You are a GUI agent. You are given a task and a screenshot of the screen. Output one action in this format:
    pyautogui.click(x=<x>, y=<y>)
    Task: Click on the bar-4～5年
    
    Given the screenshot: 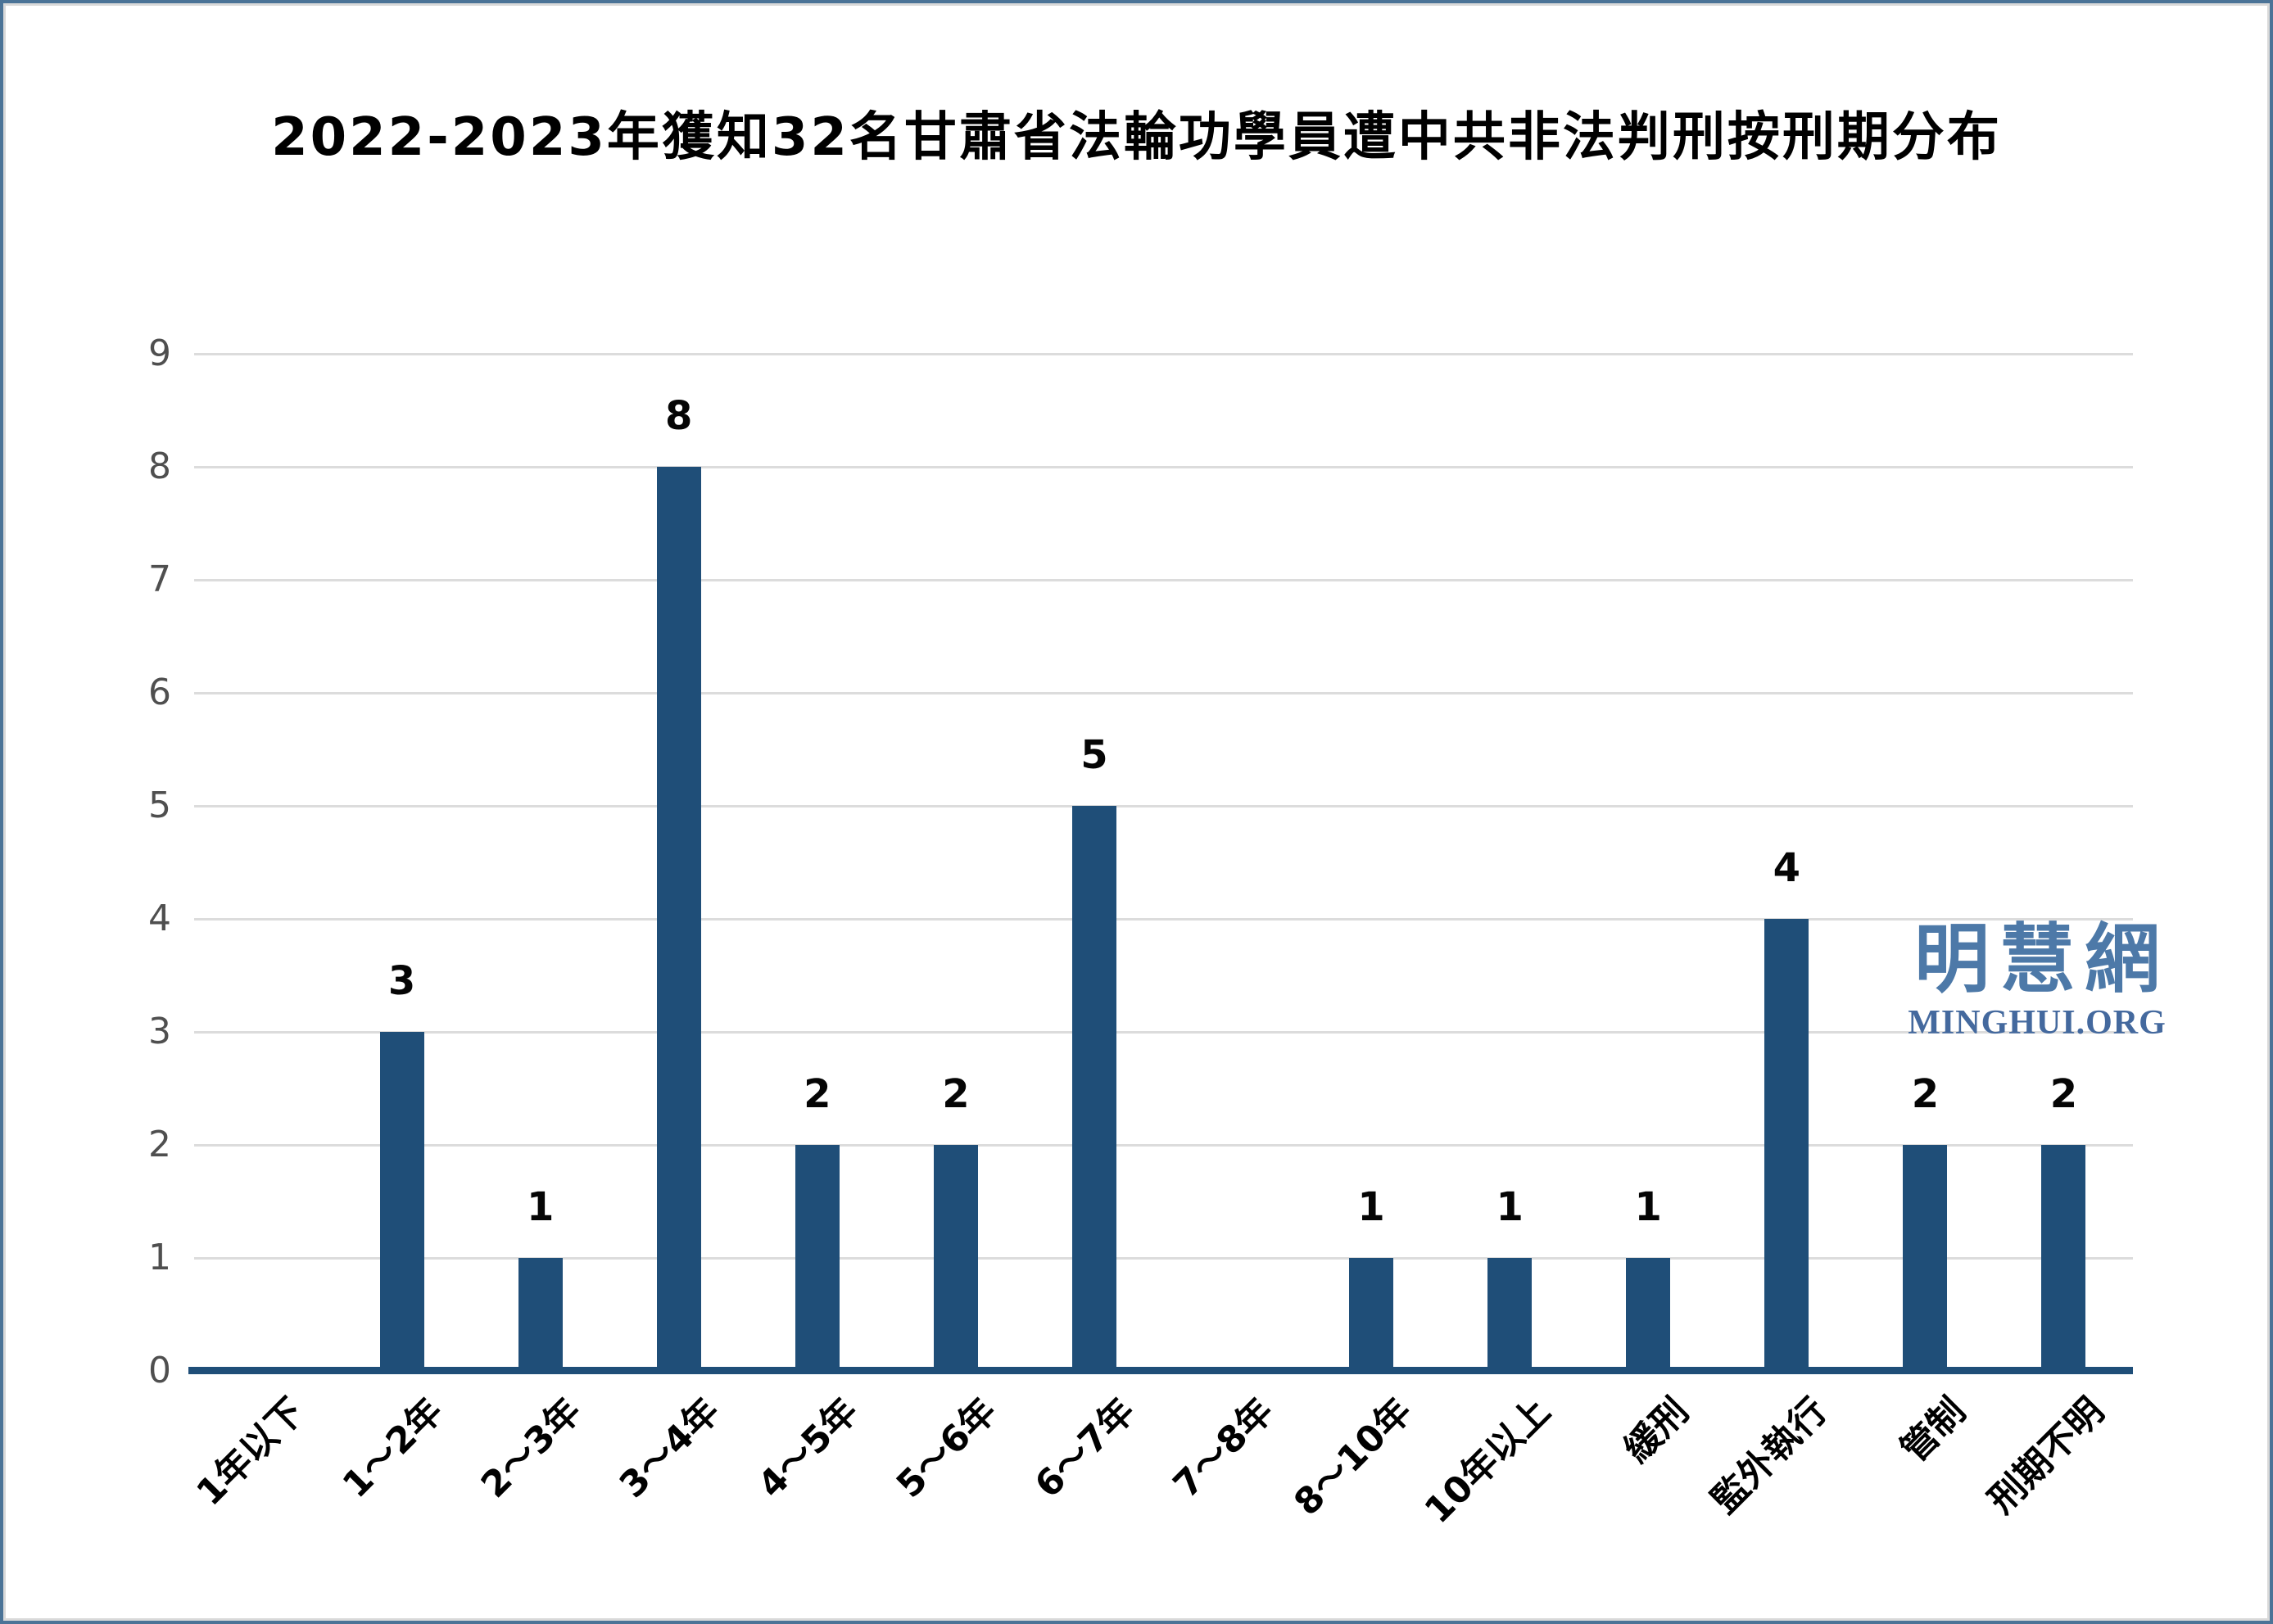 What is the action you would take?
    pyautogui.click(x=817, y=1258)
    